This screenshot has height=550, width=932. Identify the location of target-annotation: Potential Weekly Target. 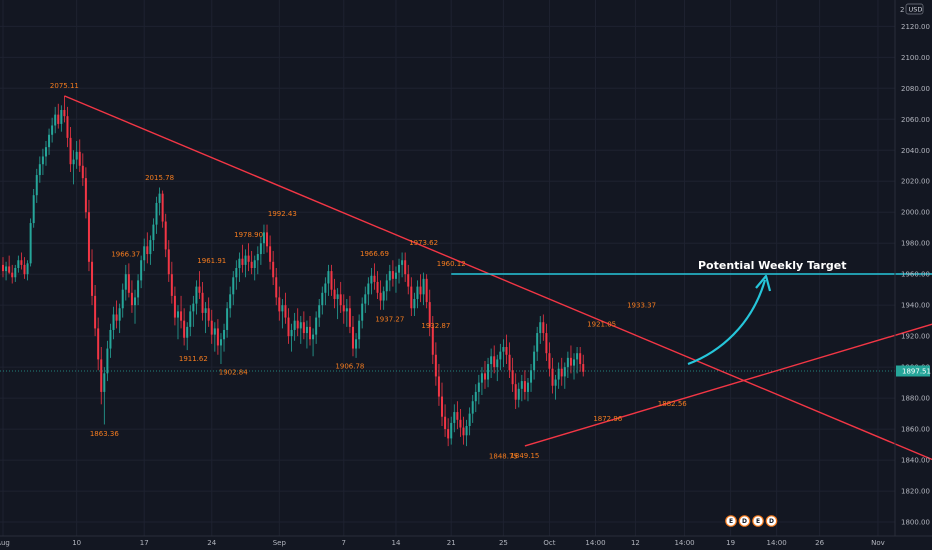
(767, 312).